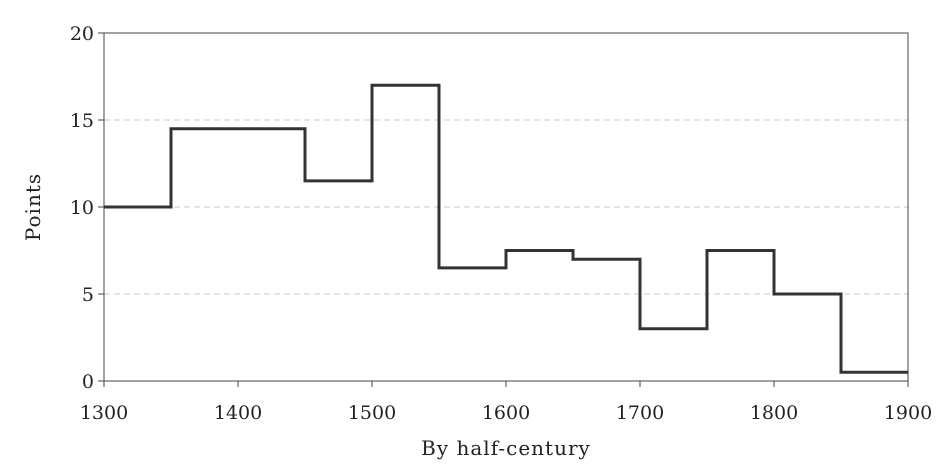 The width and height of the screenshot is (940, 473). Describe the element at coordinates (640, 413) in the screenshot. I see `x-tick-label-1700: 1700` at that location.